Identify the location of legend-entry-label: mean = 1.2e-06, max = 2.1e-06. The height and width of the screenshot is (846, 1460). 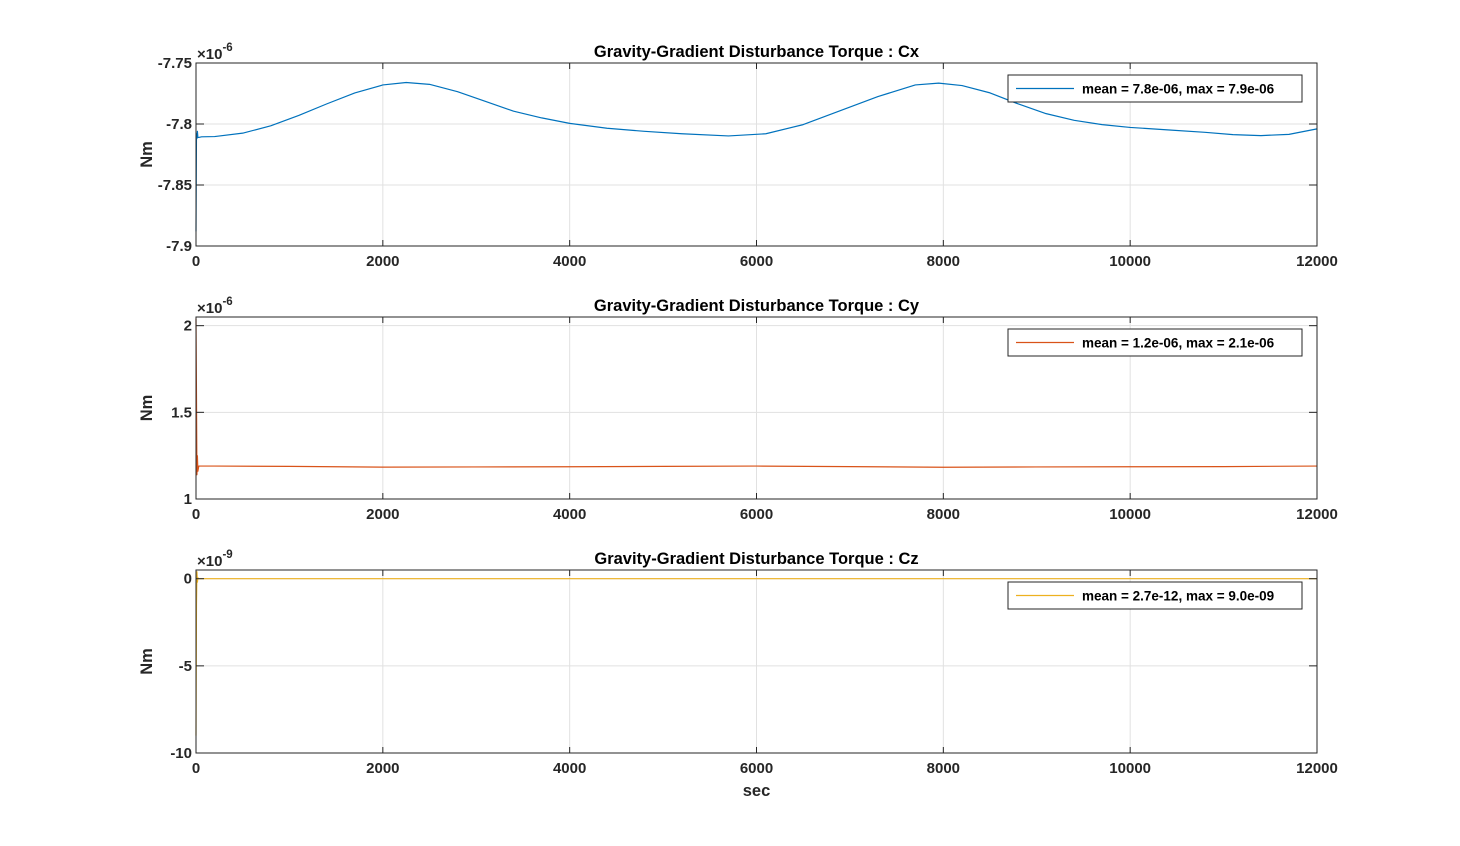
(1178, 343).